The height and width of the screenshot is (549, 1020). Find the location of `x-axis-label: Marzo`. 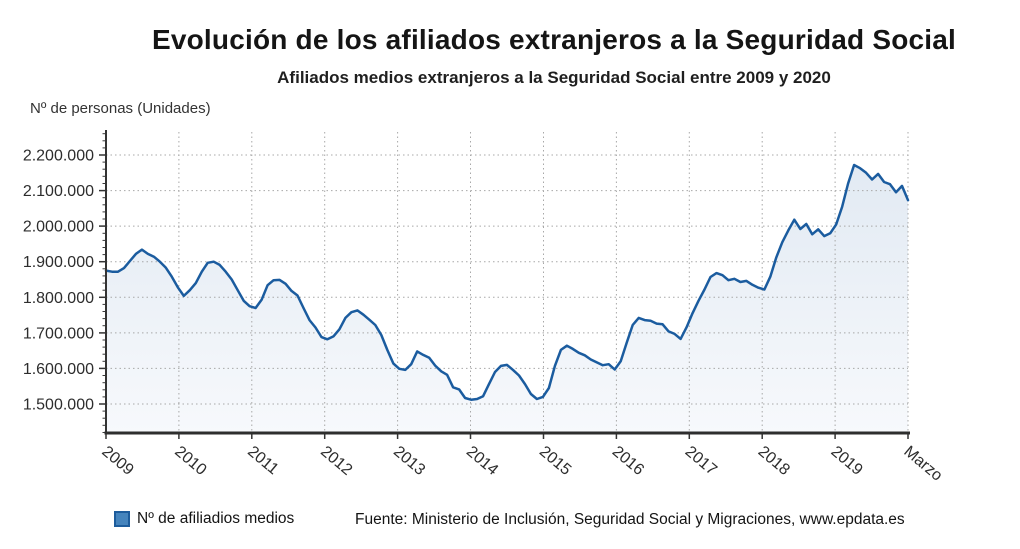

x-axis-label: Marzo is located at coordinates (922, 464).